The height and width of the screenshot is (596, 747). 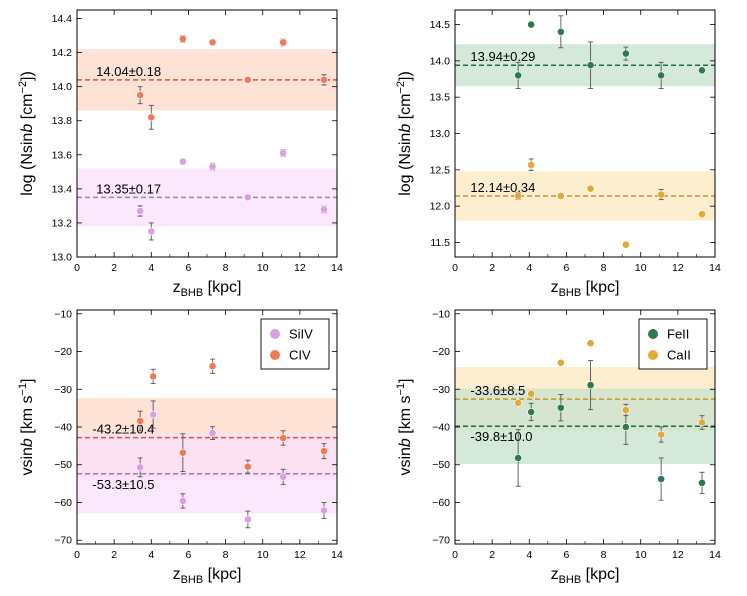 What do you see at coordinates (501, 436) in the screenshot?
I see `band-label-feii: -39.8±10.0` at bounding box center [501, 436].